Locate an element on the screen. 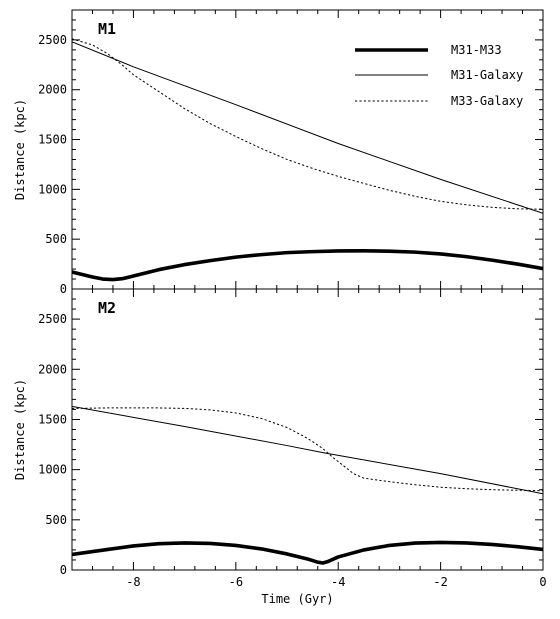  x-tick-label: -2 is located at coordinates (440, 582).